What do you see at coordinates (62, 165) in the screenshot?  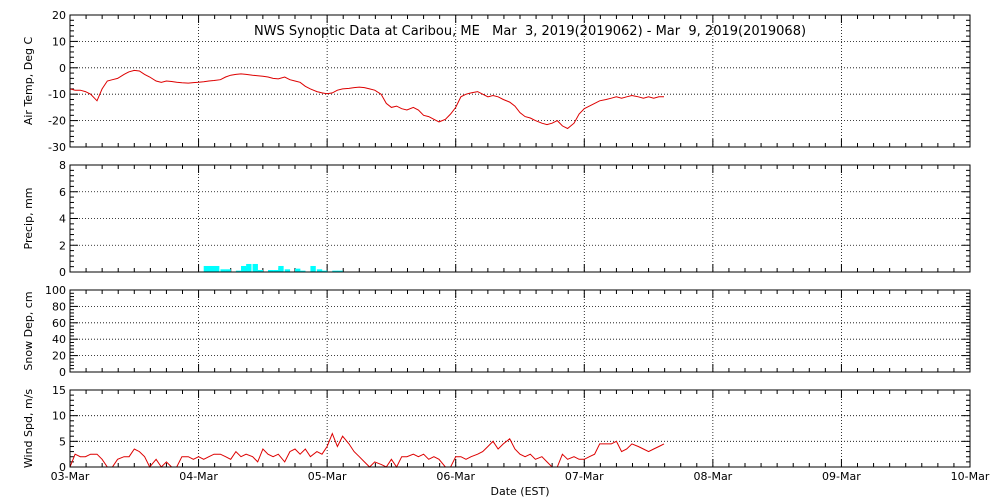 I see `y-tick-label: 8` at bounding box center [62, 165].